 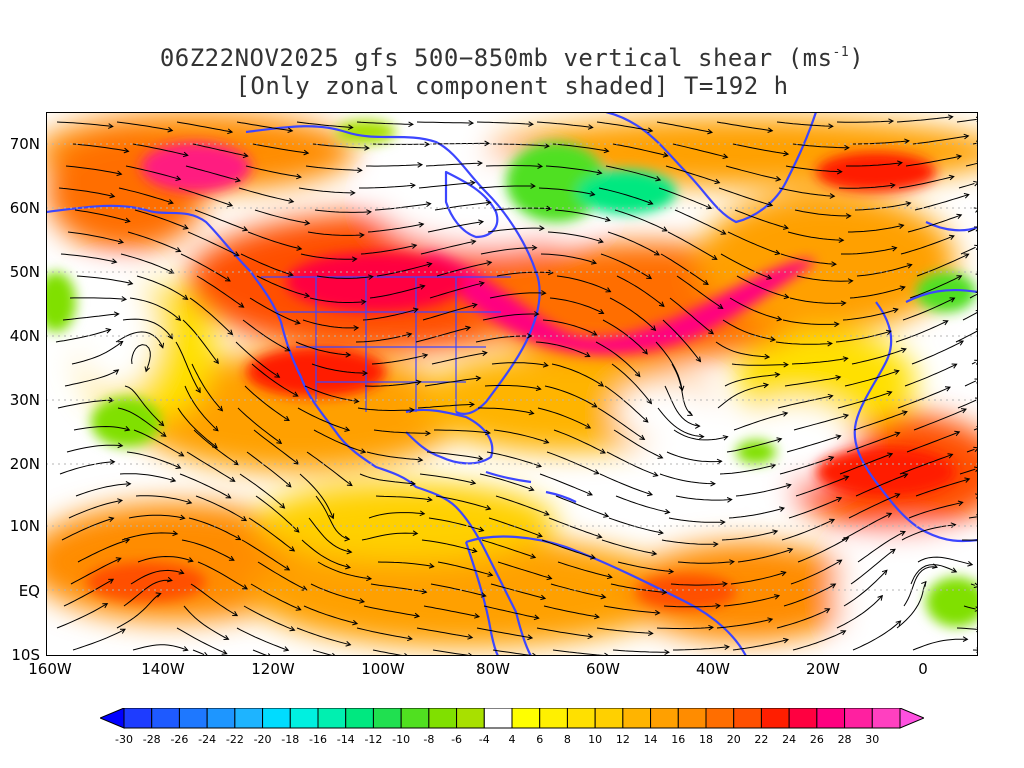 I want to click on lon-label-100w: 100W, so click(x=383, y=669).